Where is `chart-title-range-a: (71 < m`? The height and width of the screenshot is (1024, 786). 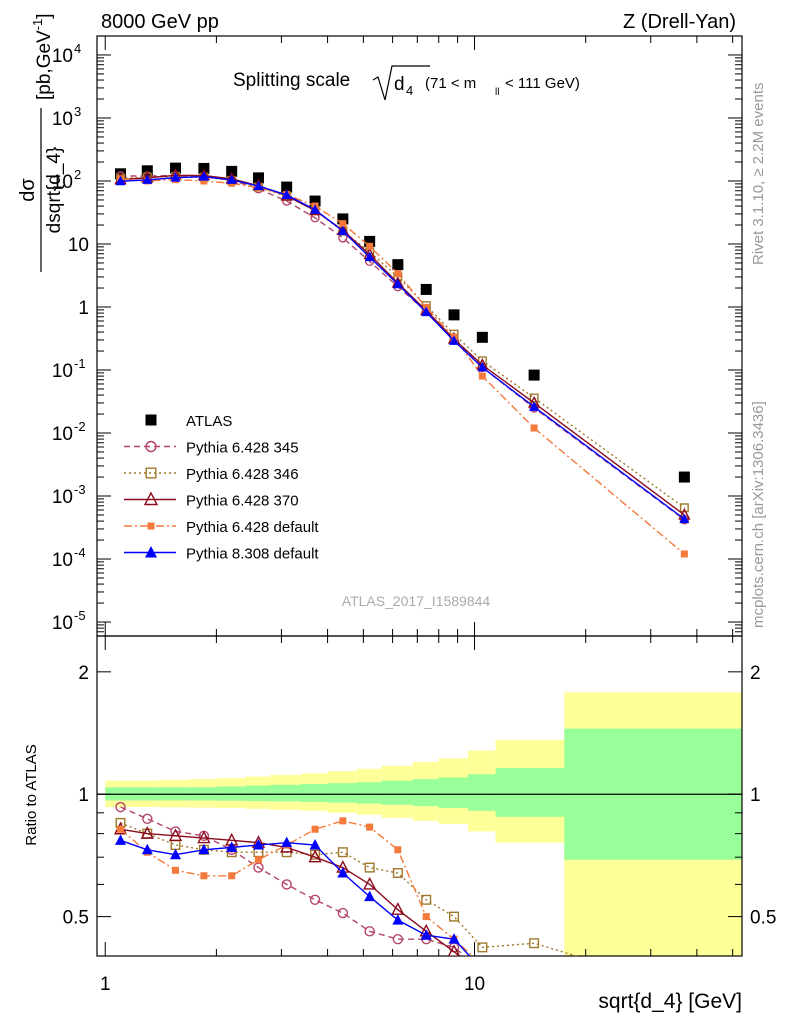 chart-title-range-a: (71 < m is located at coordinates (450, 83).